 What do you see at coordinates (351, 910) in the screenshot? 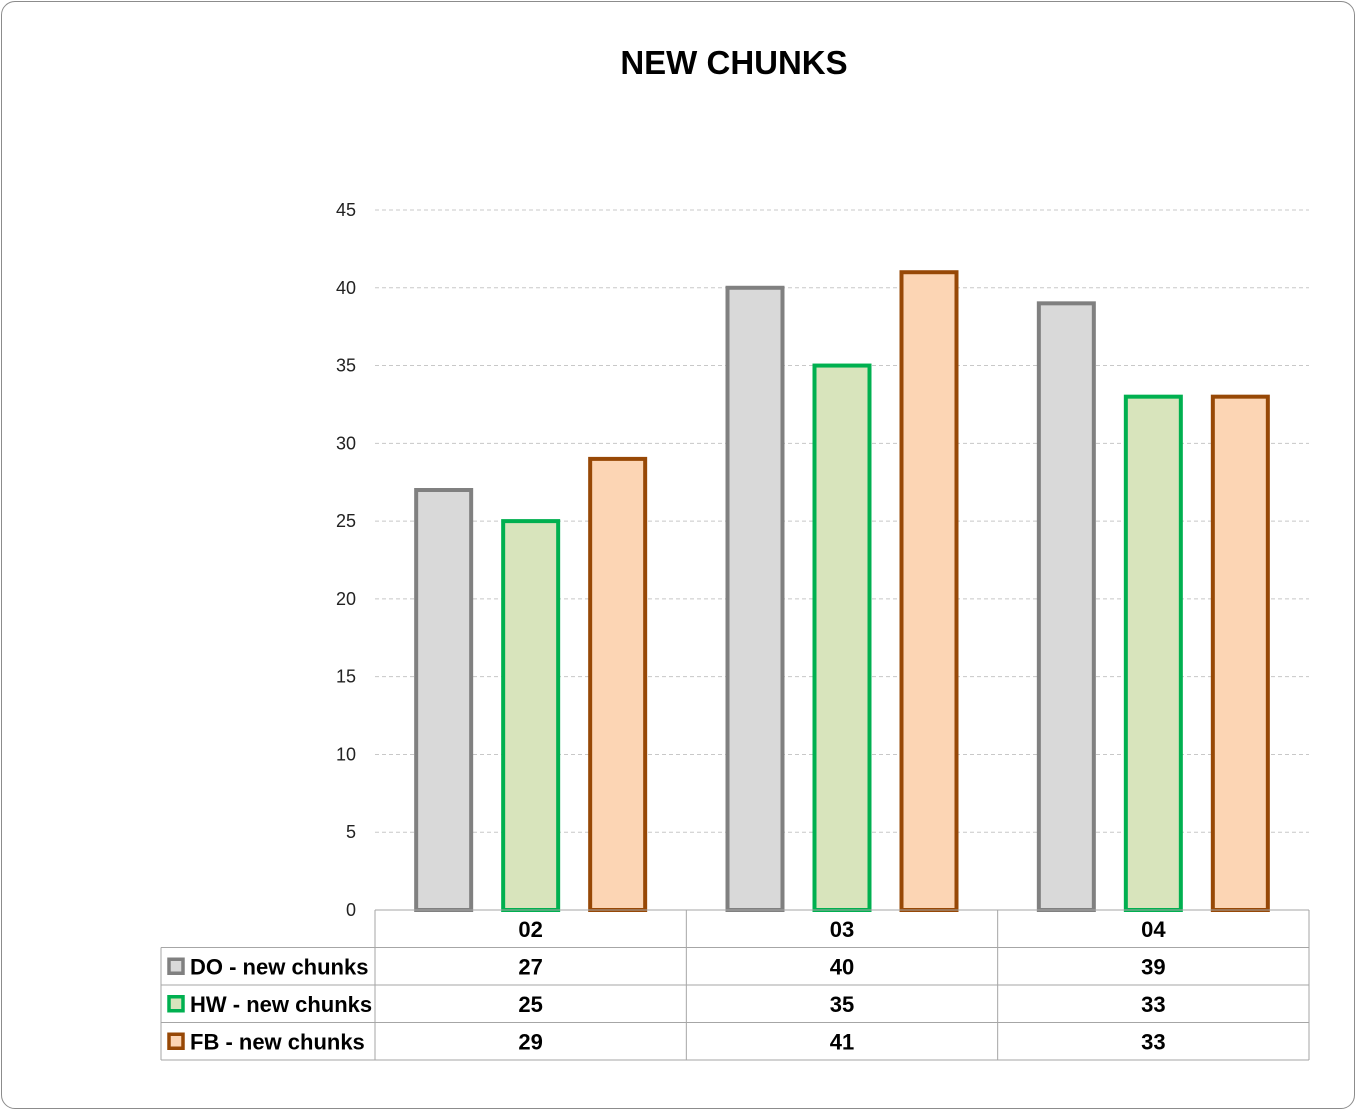
I see `y-tick-label: 0` at bounding box center [351, 910].